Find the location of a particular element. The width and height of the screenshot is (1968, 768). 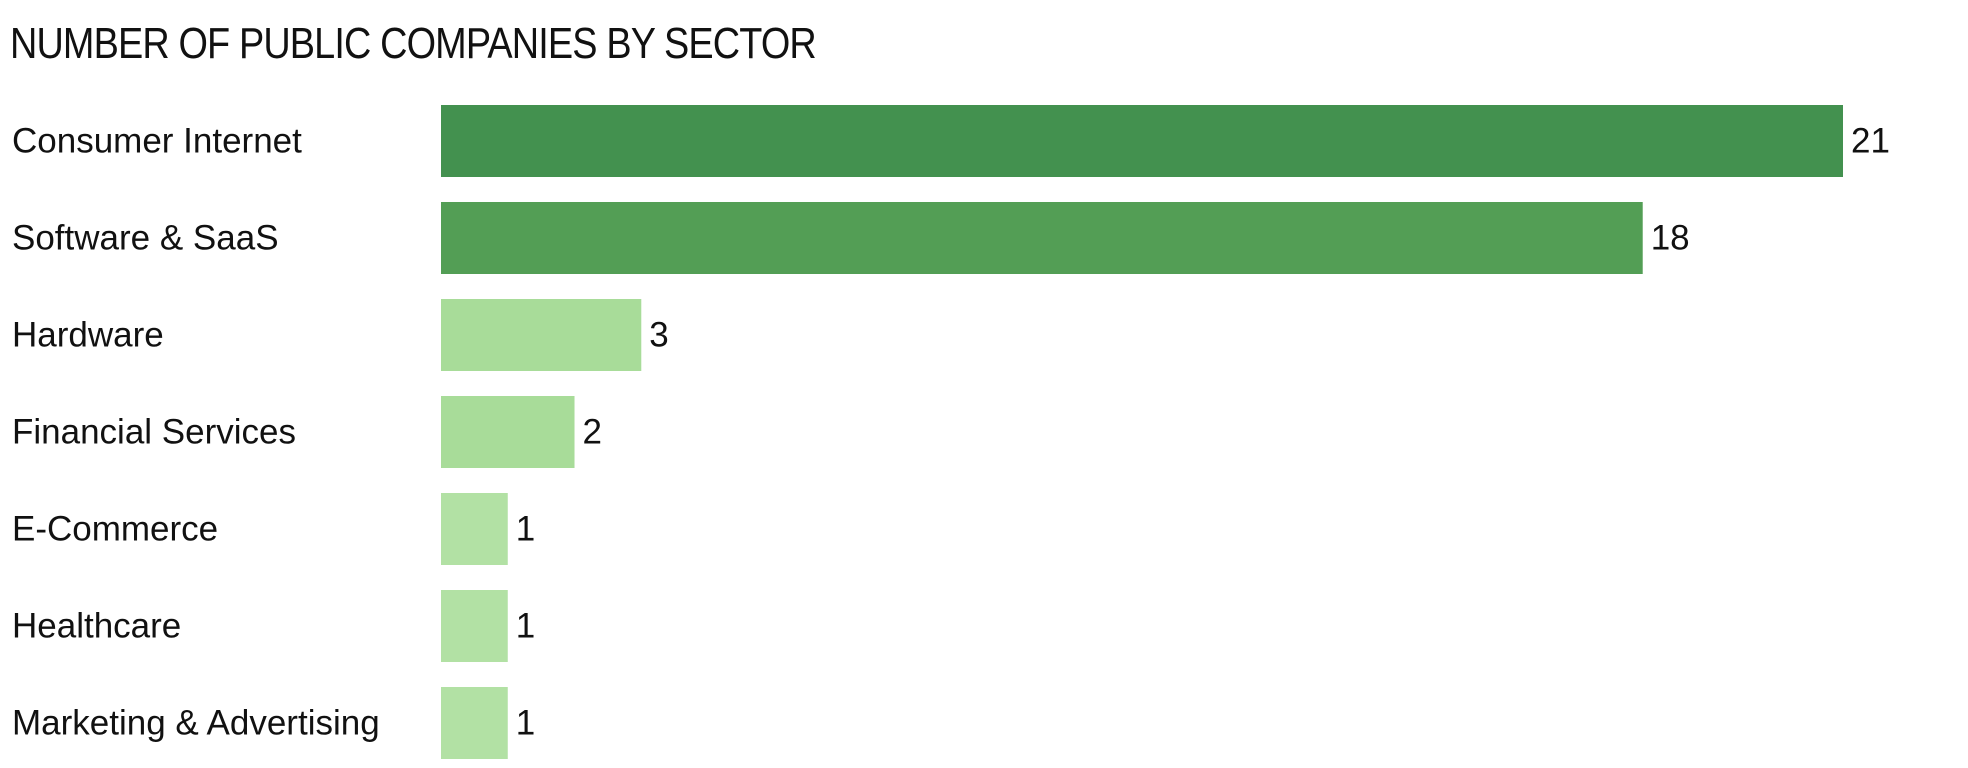

category-label-consumer-internet: Consumer Internet is located at coordinates (157, 141).